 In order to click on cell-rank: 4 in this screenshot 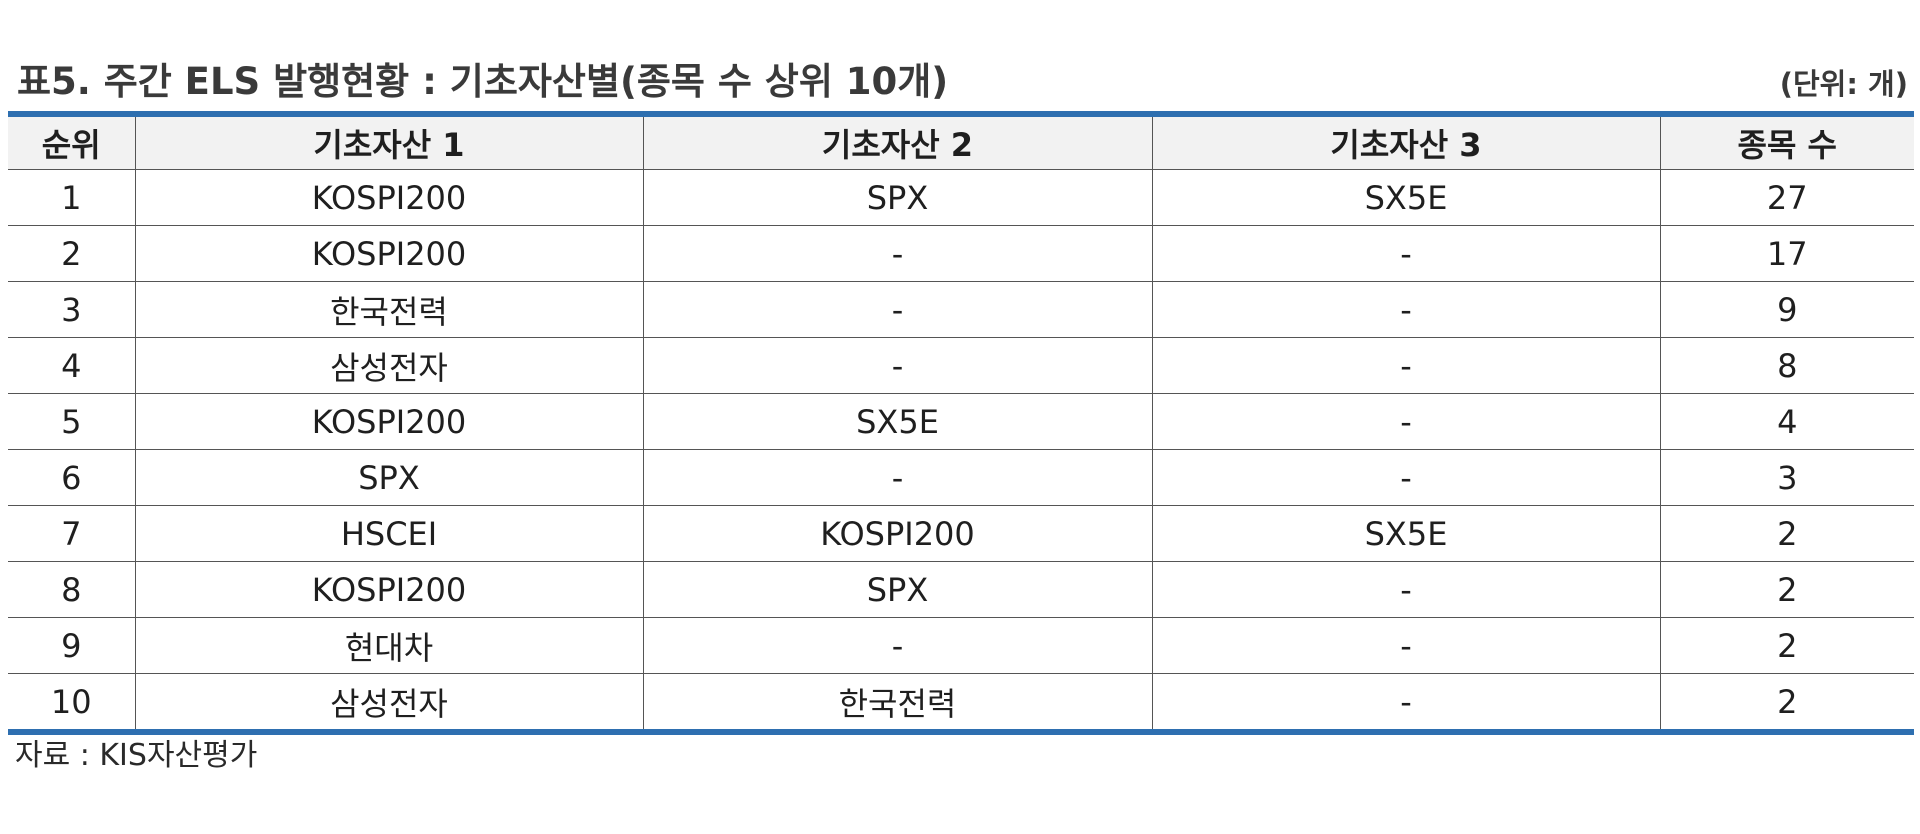, I will do `click(71, 365)`.